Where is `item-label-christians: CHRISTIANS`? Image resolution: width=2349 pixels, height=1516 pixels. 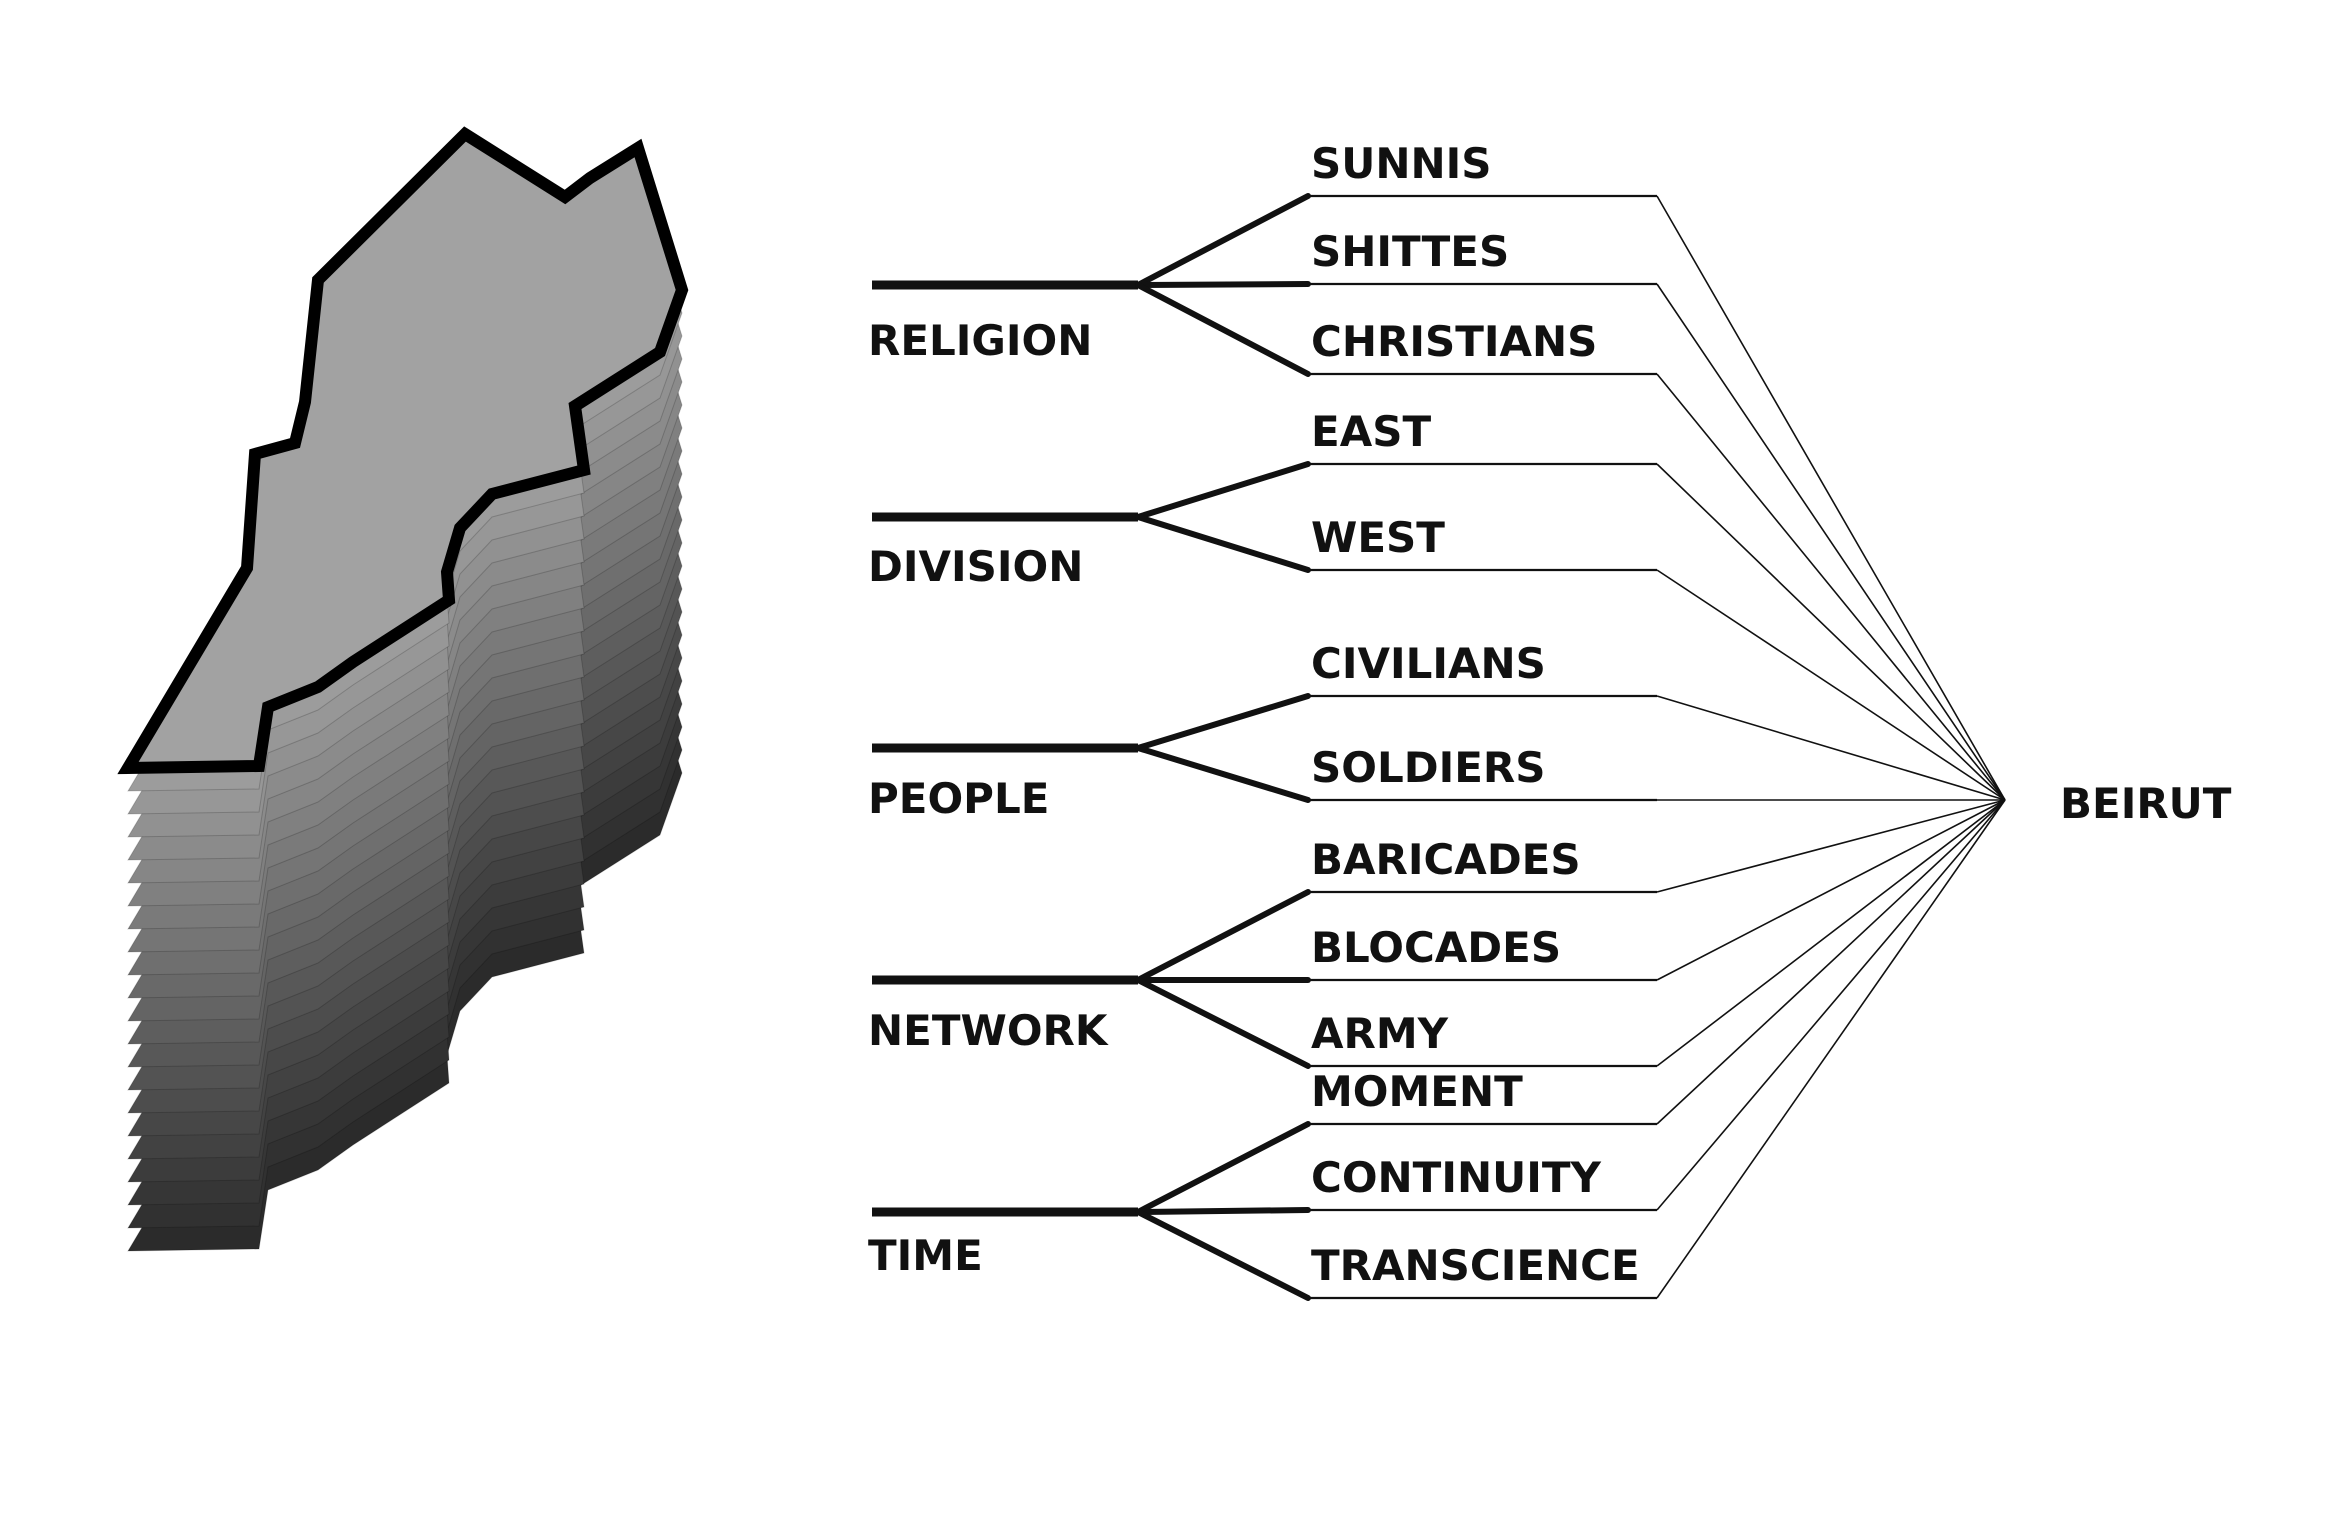 item-label-christians: CHRISTIANS is located at coordinates (1454, 341).